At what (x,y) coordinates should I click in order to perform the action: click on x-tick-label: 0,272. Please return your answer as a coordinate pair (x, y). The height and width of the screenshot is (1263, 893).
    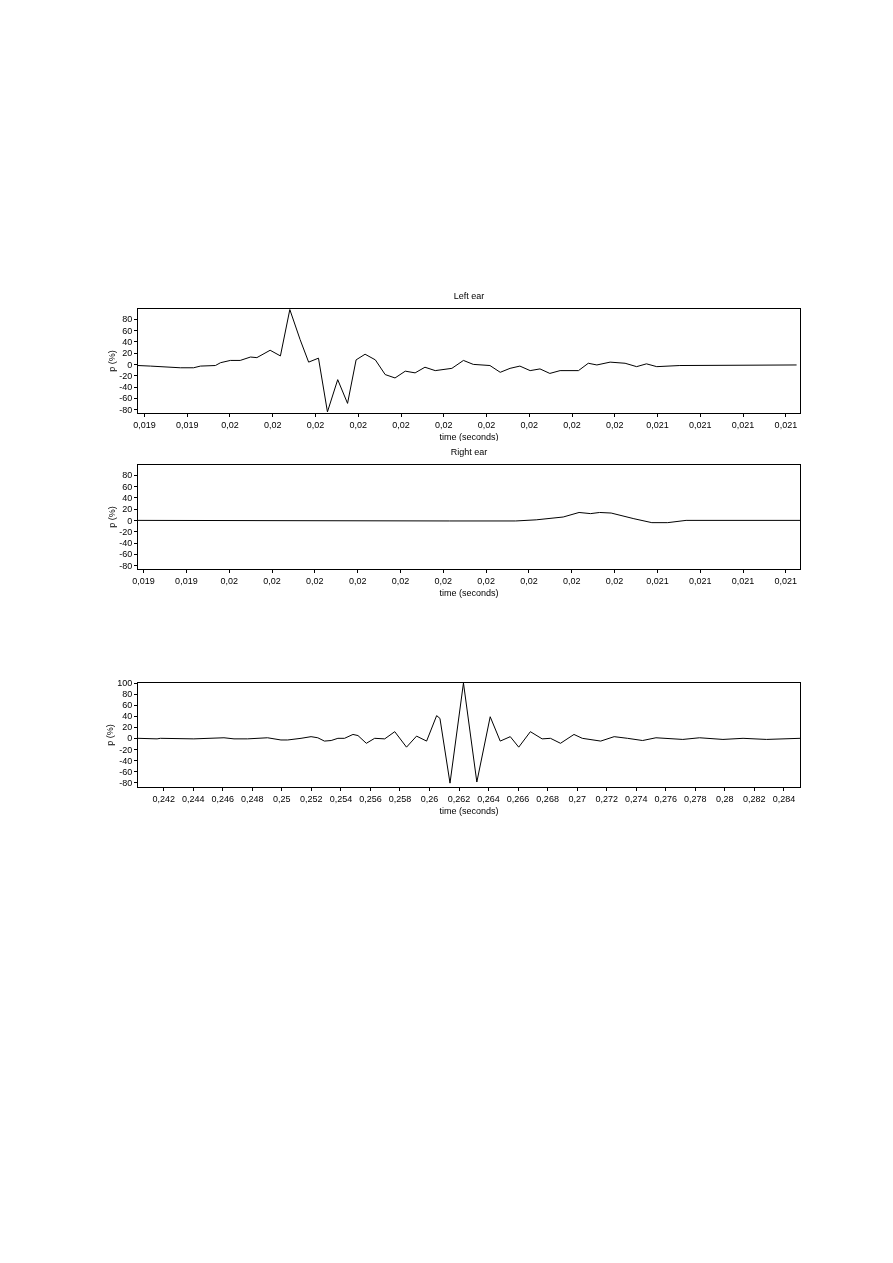
    Looking at the image, I should click on (606, 798).